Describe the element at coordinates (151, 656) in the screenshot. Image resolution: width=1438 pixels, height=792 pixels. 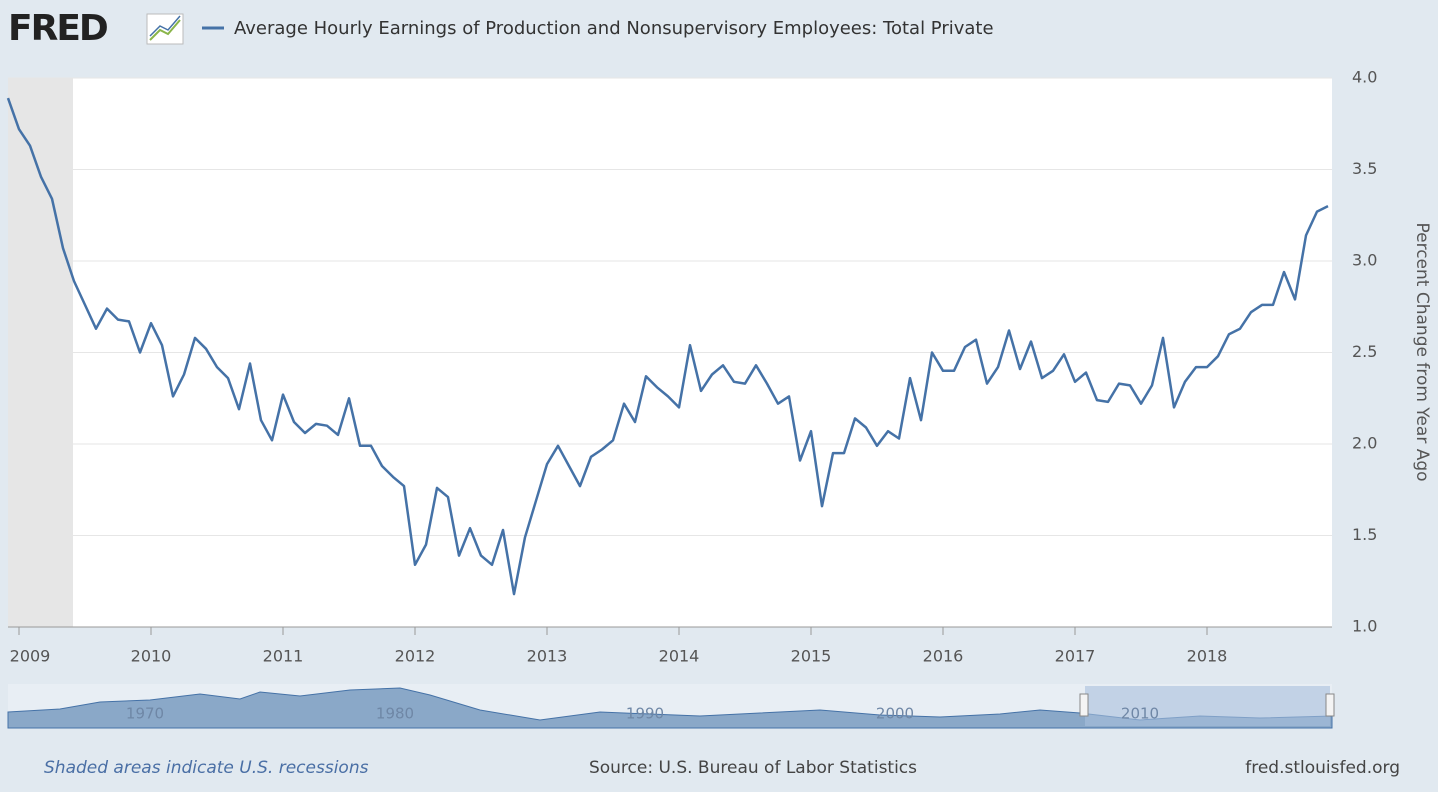
I see `x-tick-label: 2010` at that location.